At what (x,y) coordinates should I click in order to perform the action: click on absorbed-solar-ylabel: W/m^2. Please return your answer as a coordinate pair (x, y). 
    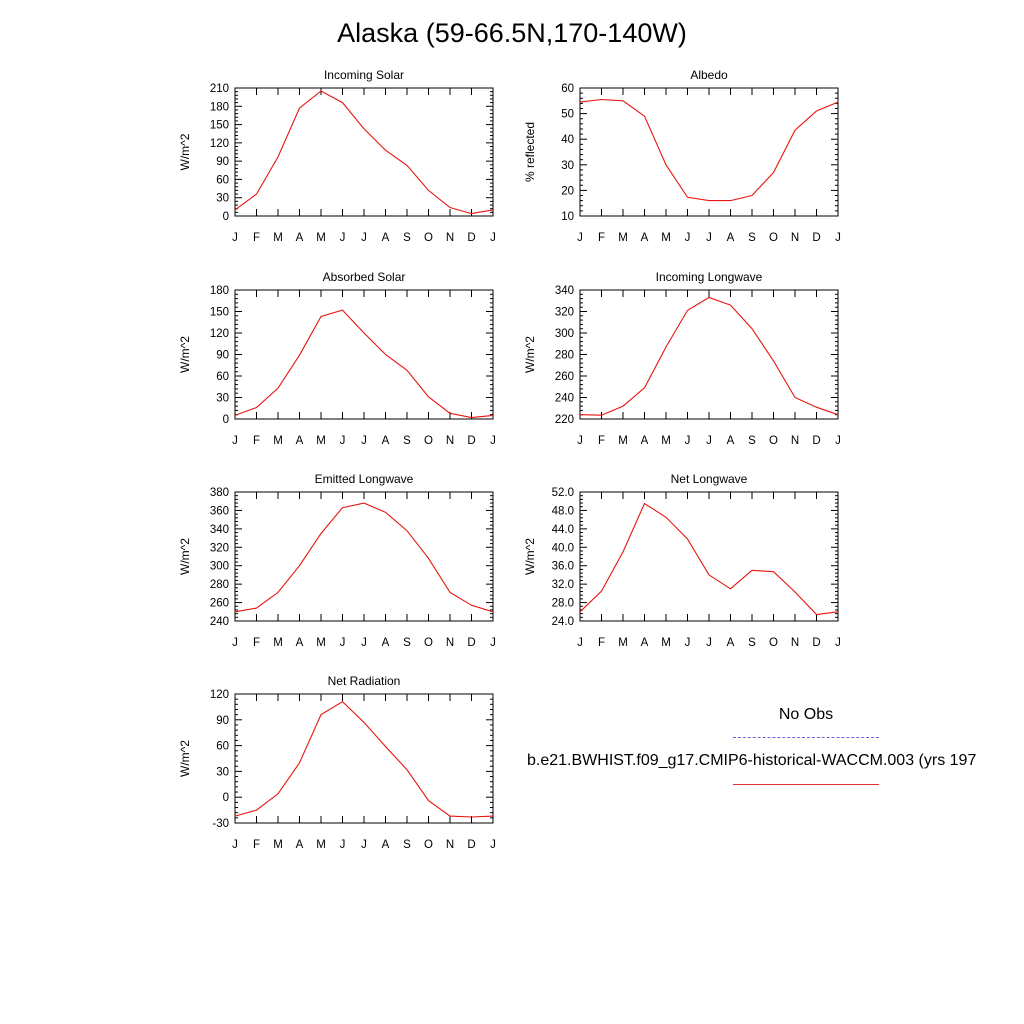
    Looking at the image, I should click on (185, 354).